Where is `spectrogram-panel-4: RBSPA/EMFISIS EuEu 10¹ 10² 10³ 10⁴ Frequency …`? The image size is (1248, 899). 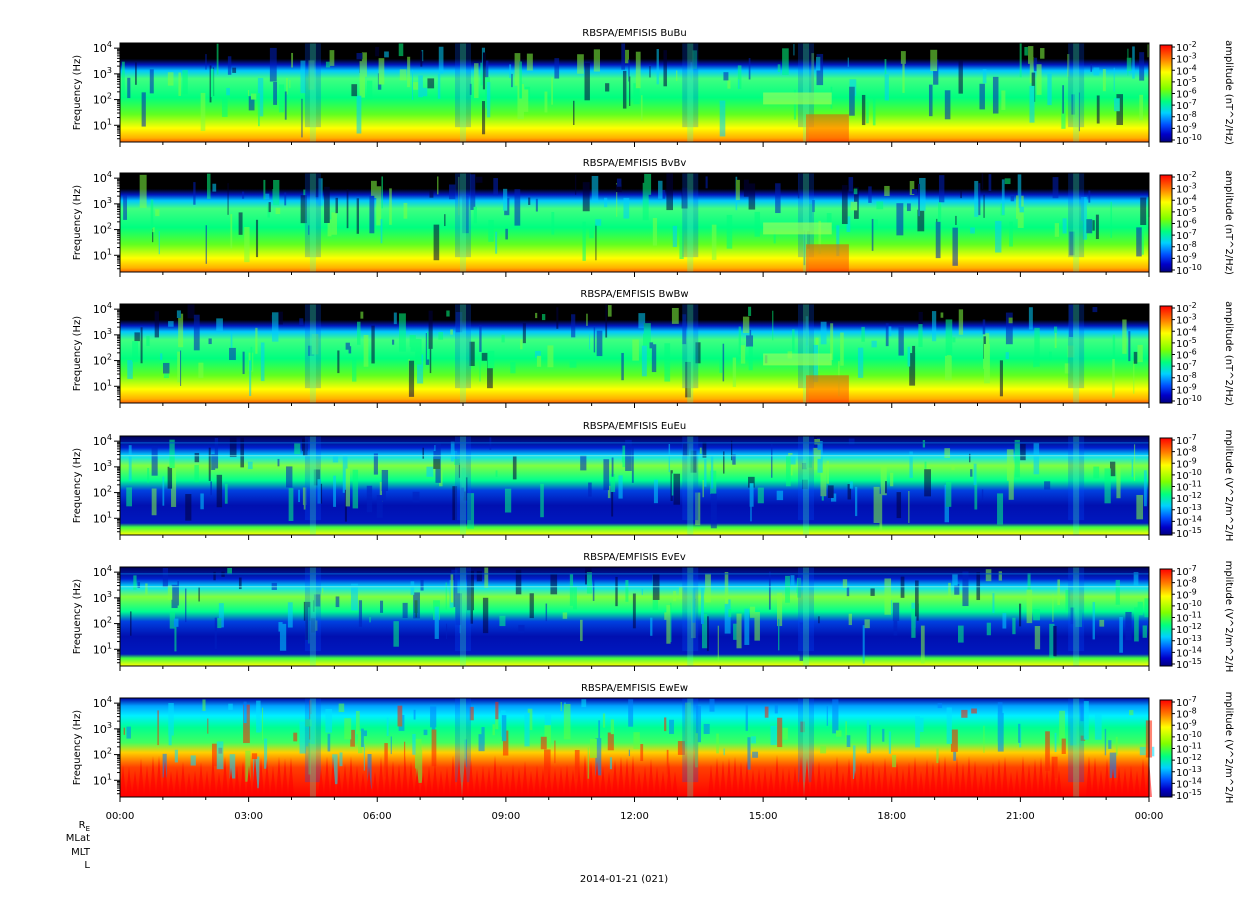
spectrogram-panel-4: RBSPA/EMFISIS EuEu 10¹ 10² 10³ 10⁴ Frequency … is located at coordinates (653, 481).